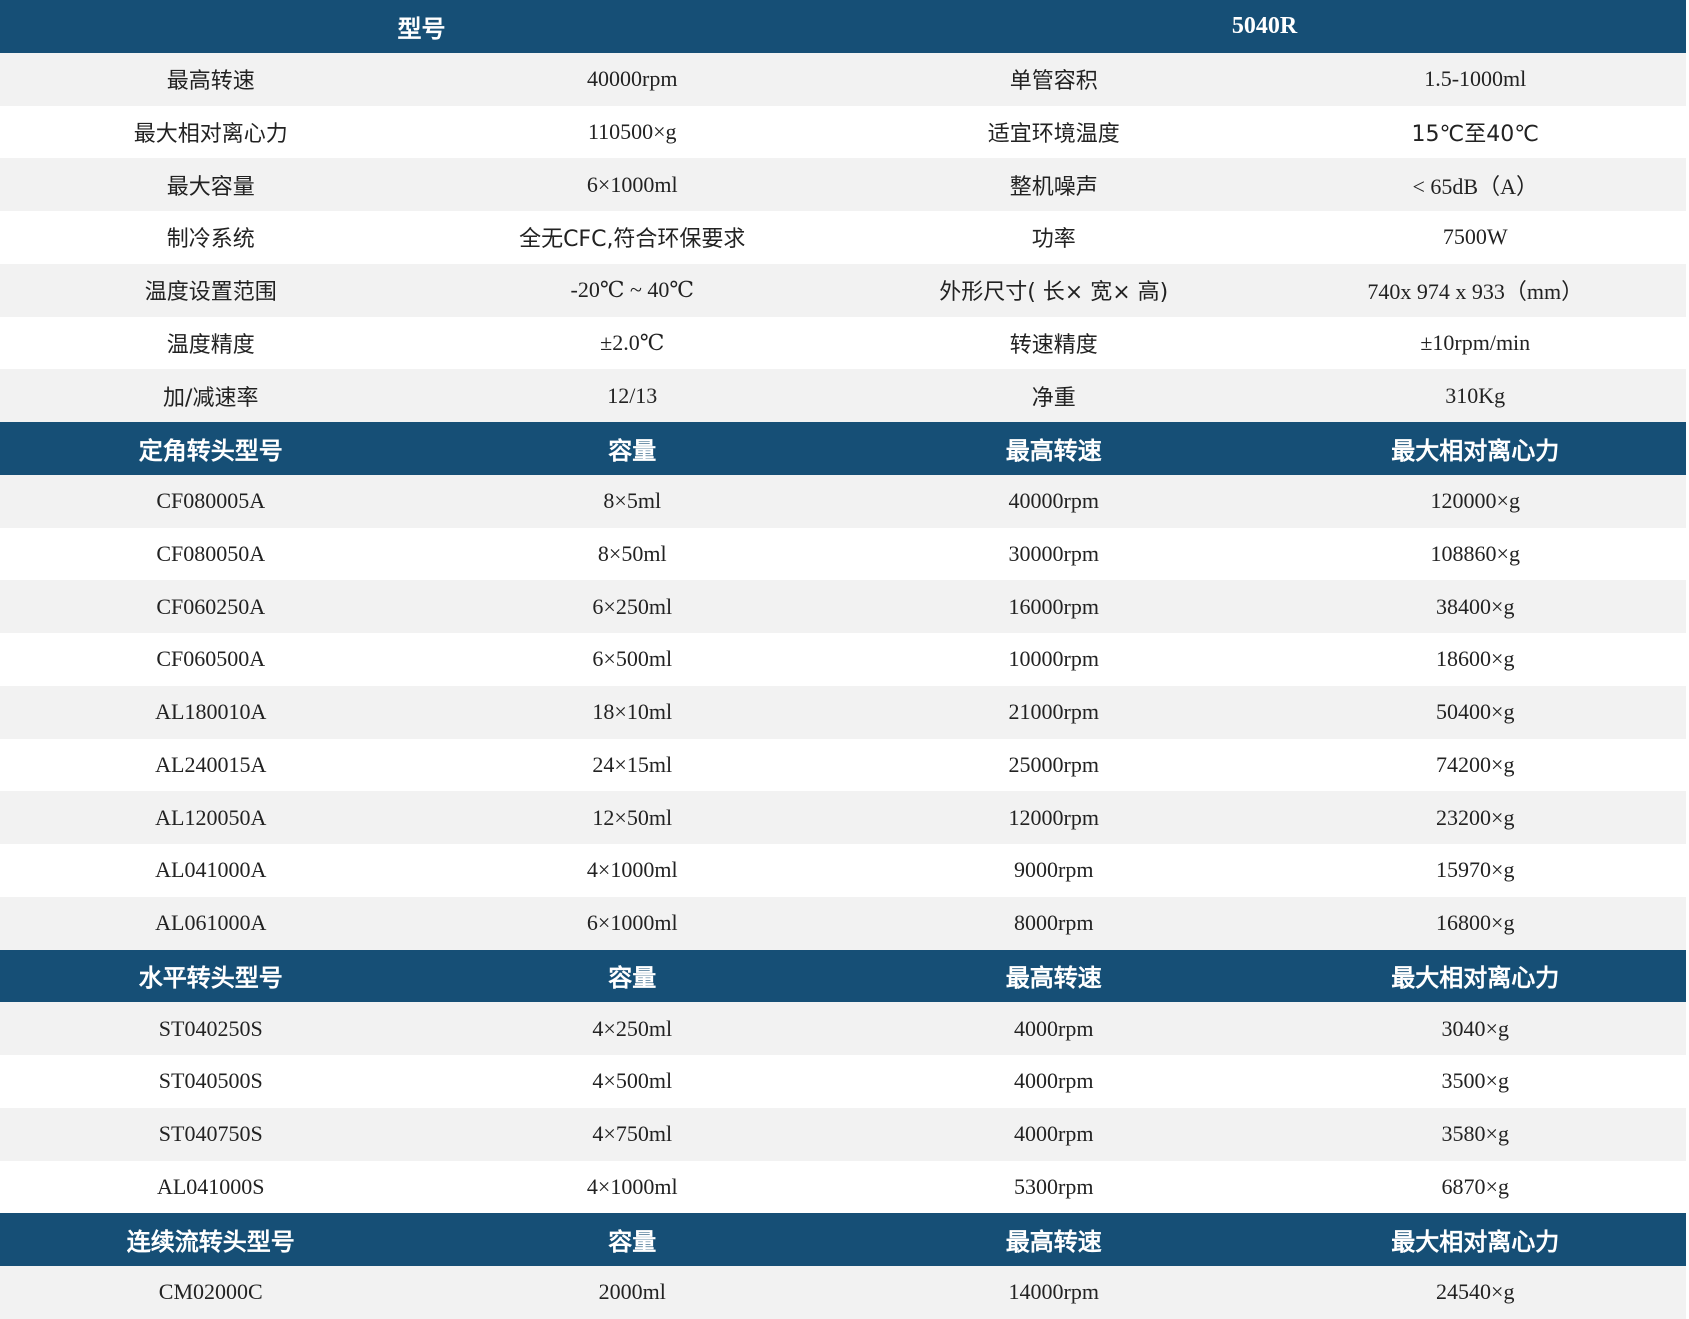 The width and height of the screenshot is (1689, 1319). What do you see at coordinates (211, 606) in the screenshot?
I see `rotor-cell: CF060250A` at bounding box center [211, 606].